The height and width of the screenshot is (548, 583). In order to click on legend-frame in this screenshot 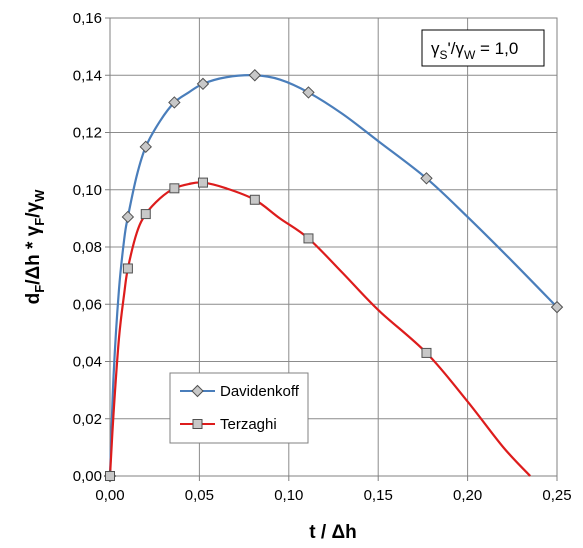, I will do `click(239, 408)`.